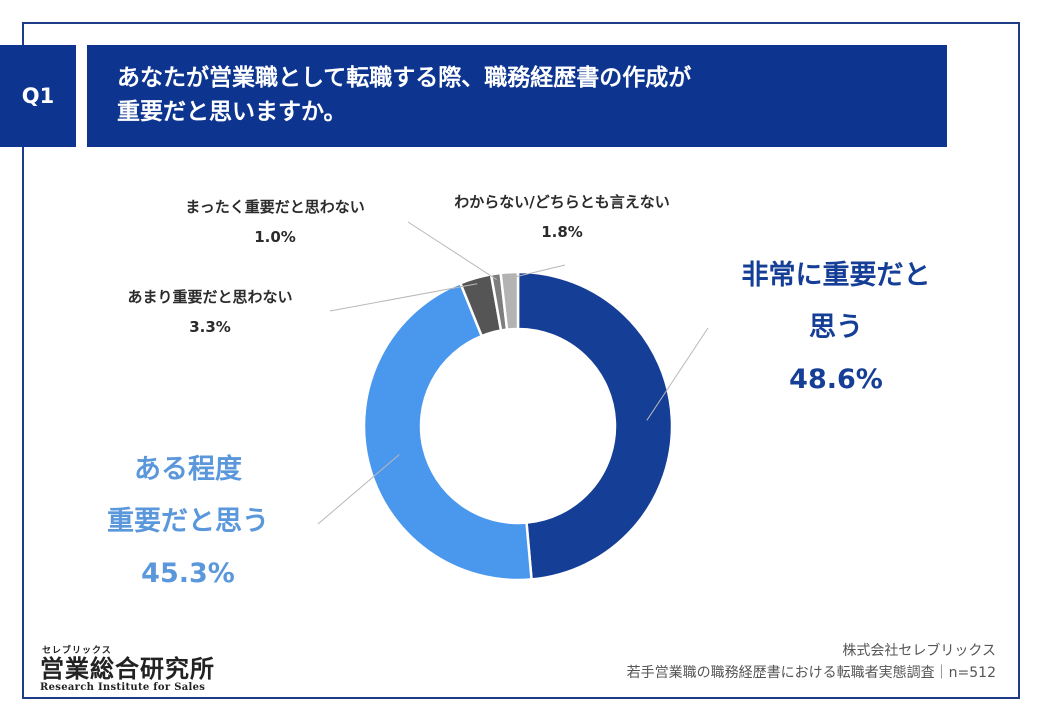 This screenshot has width=1040, height=719. What do you see at coordinates (562, 217) in the screenshot?
I see `label-dont-know: わからない/どちらとも言えない 1.8%` at bounding box center [562, 217].